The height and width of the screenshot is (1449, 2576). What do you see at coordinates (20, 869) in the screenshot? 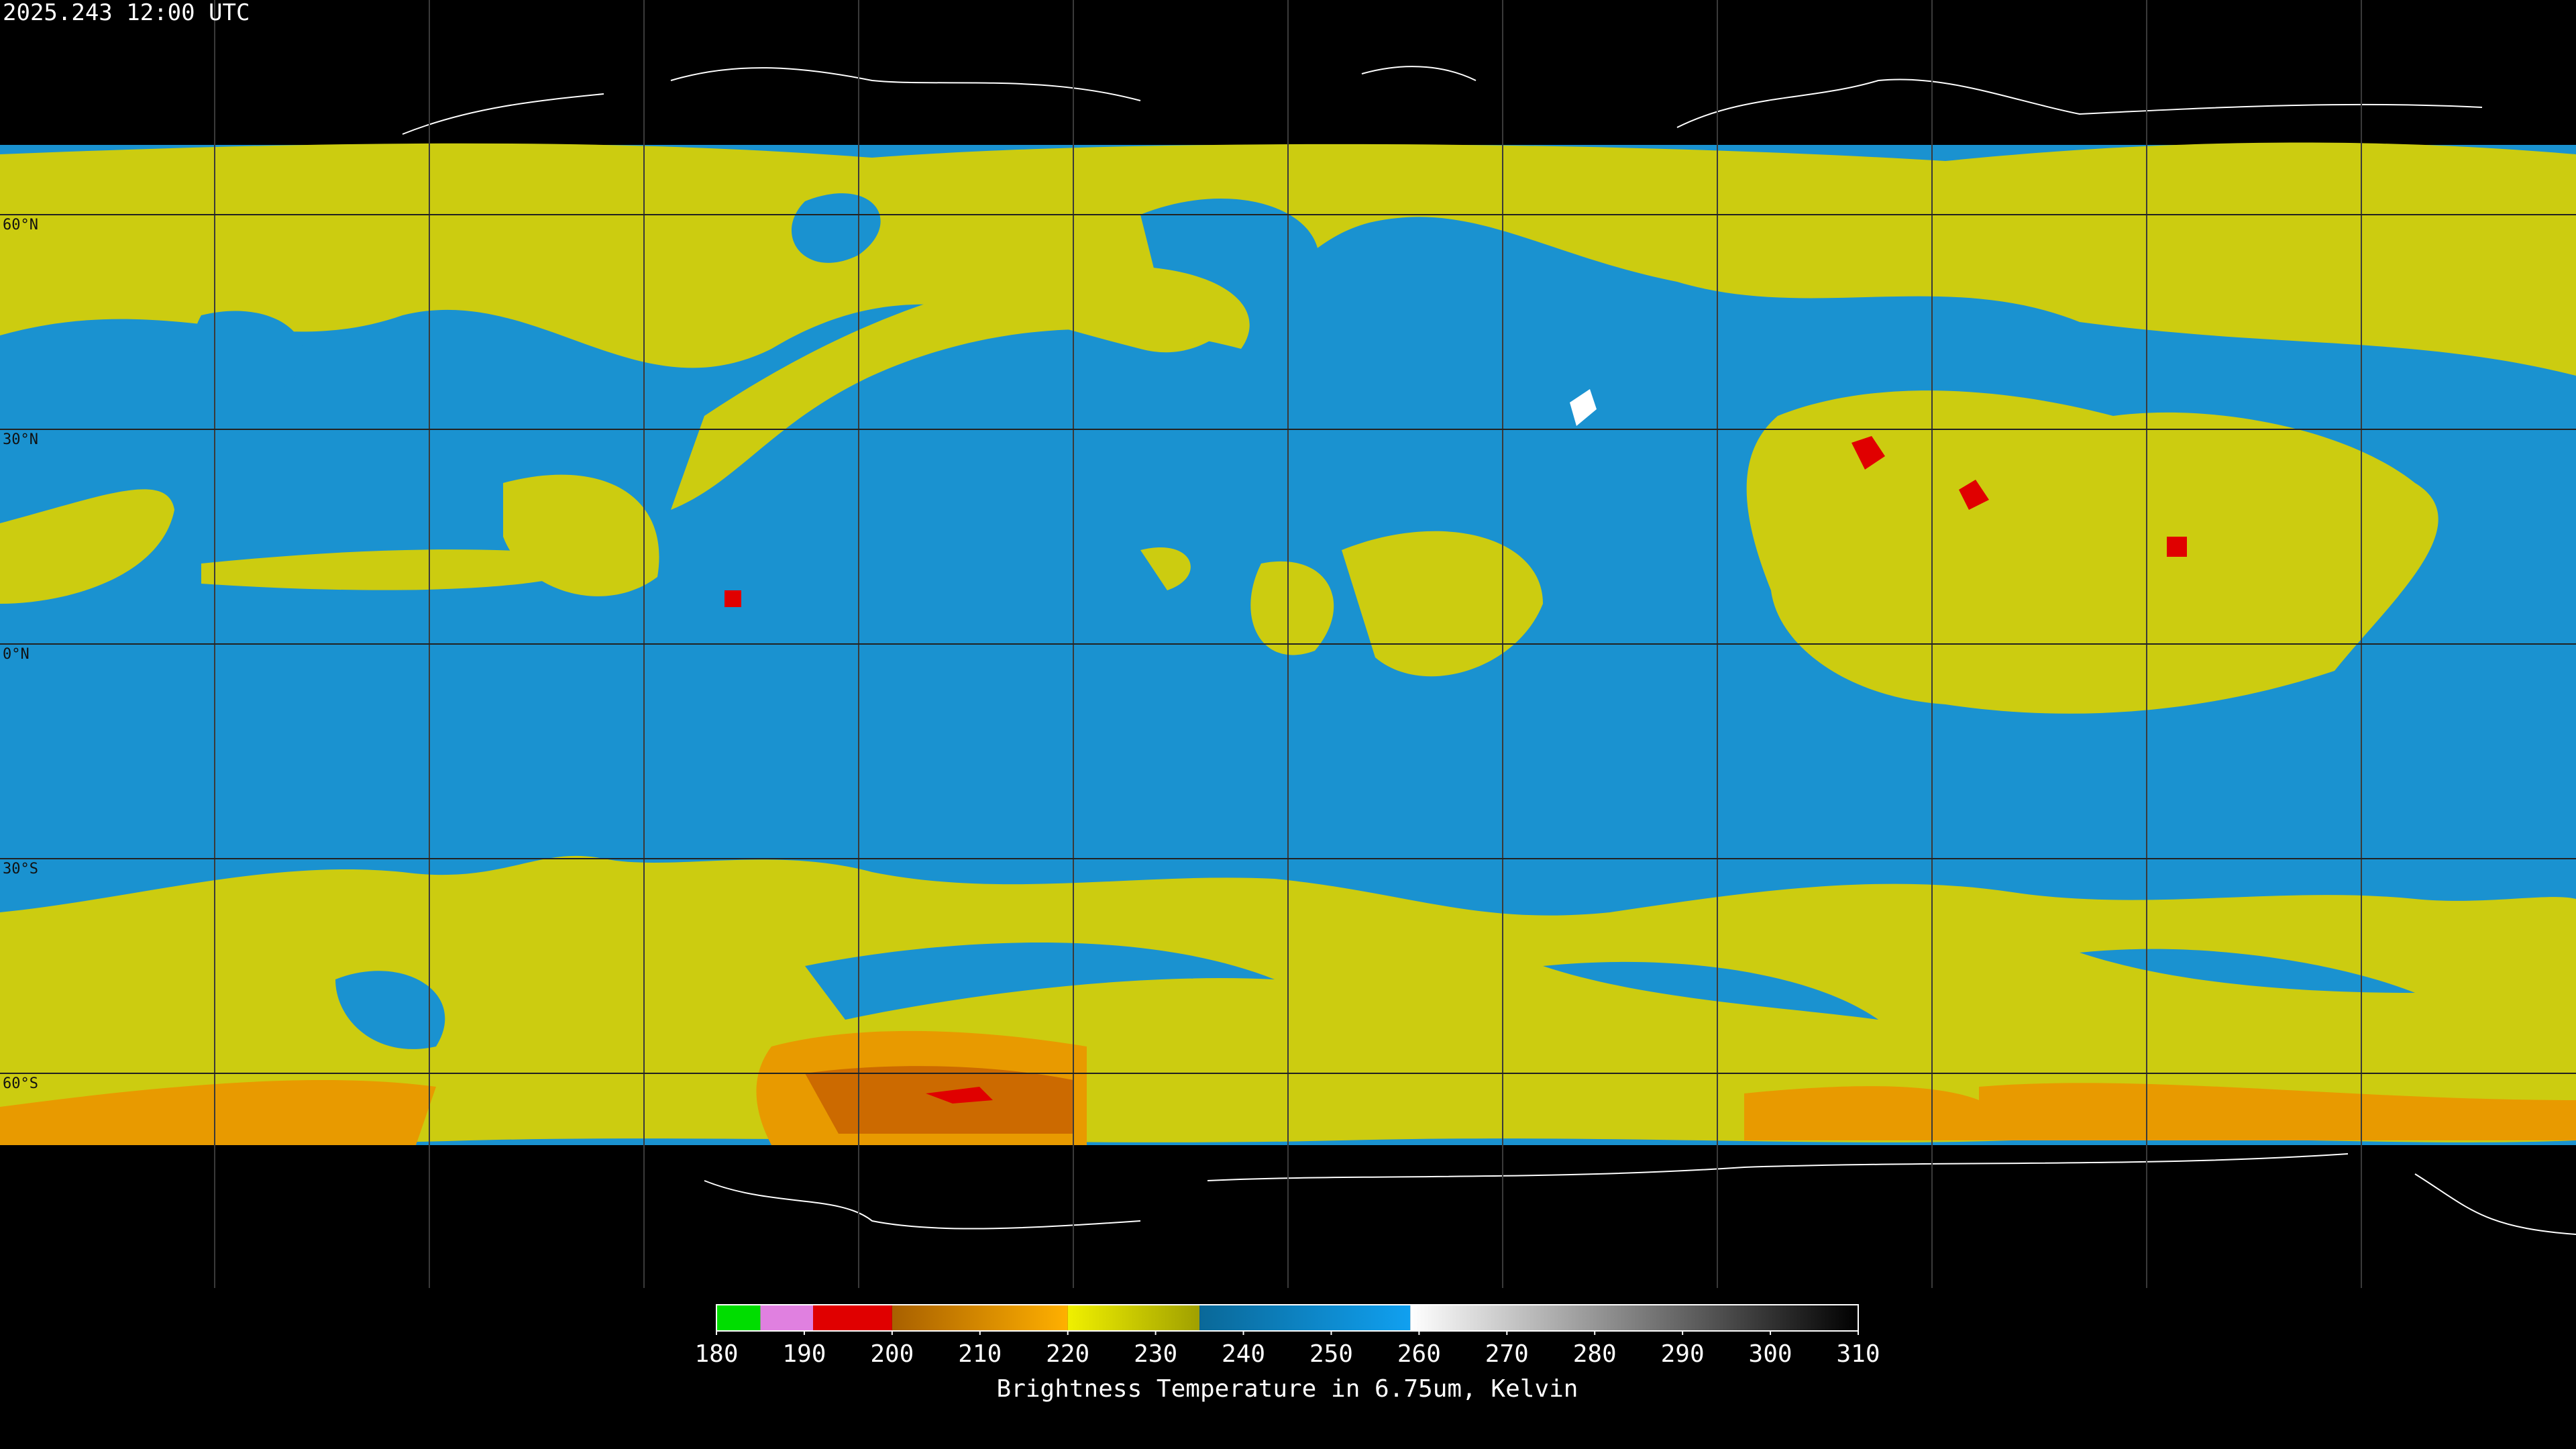
I see `parallel-label: 30°S` at bounding box center [20, 869].